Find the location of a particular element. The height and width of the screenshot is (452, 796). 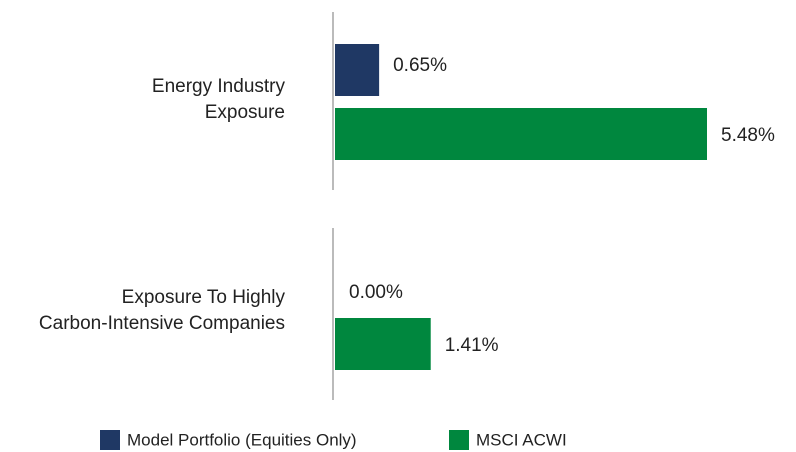

category-label: Carbon-Intensive Companies is located at coordinates (162, 323).